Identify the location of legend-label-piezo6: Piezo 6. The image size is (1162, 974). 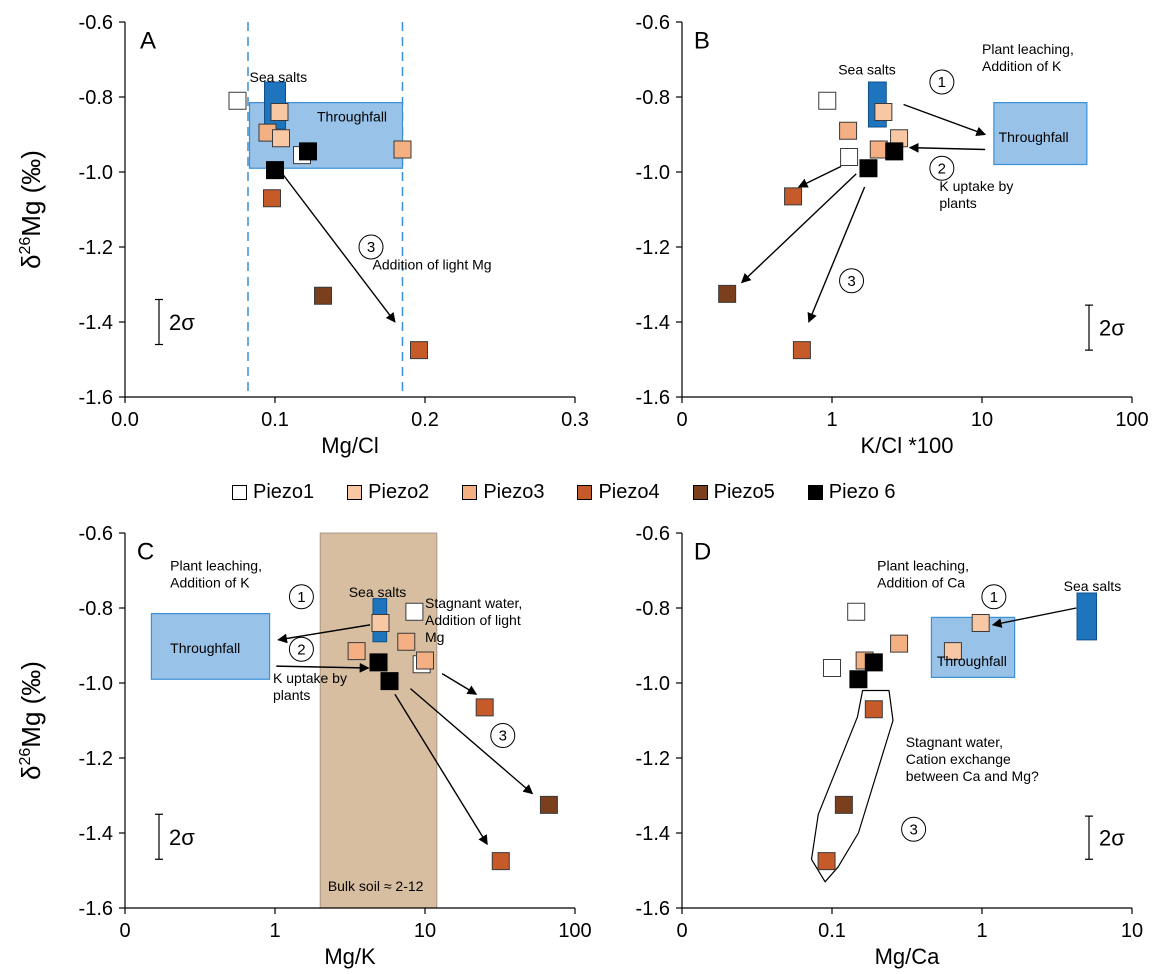
(862, 492).